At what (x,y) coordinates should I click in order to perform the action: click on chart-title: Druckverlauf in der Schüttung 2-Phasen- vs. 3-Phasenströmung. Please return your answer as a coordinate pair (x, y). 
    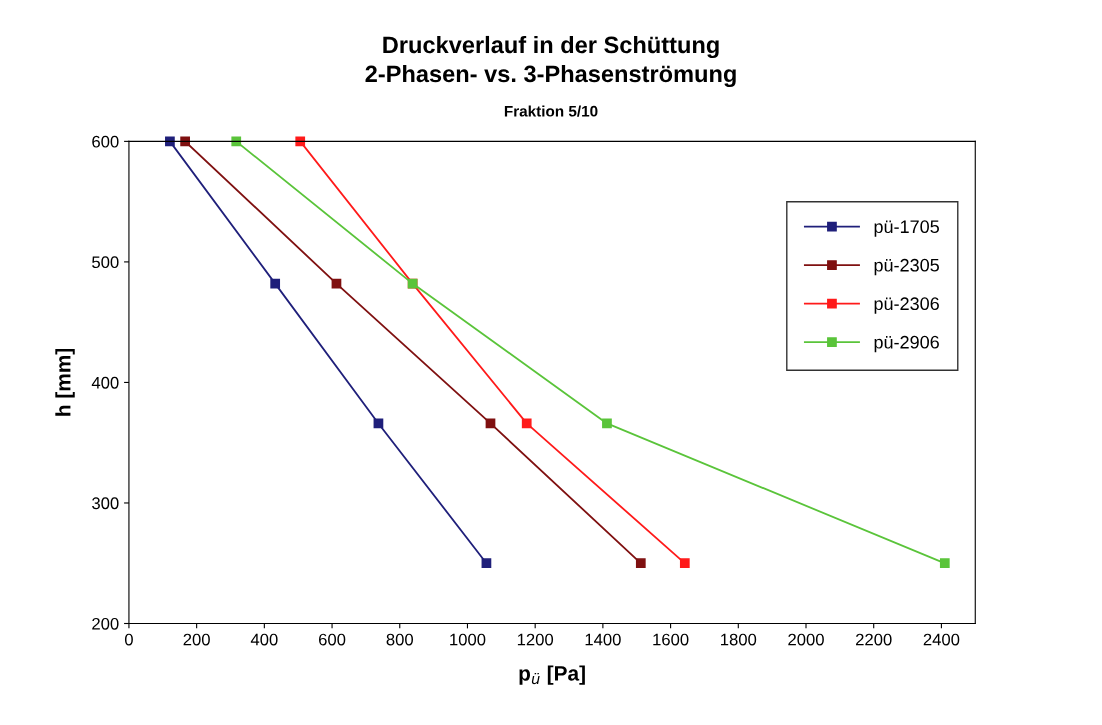
    Looking at the image, I should click on (550, 61).